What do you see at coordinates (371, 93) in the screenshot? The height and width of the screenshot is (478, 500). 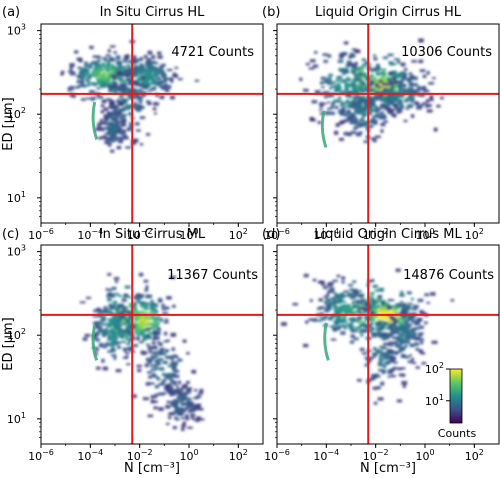 I see `panel-b-heatmap` at bounding box center [371, 93].